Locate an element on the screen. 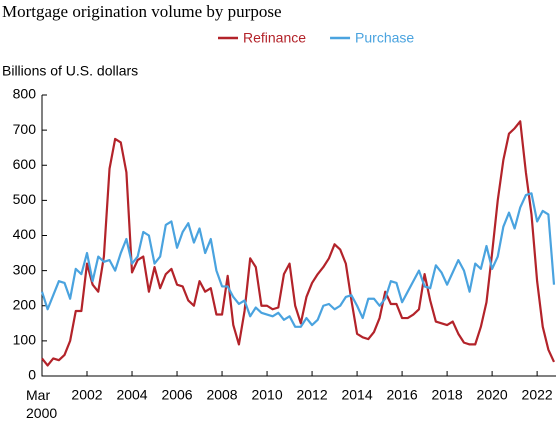 The width and height of the screenshot is (560, 427). x-tick-label: Mar 2000 is located at coordinates (41, 404).